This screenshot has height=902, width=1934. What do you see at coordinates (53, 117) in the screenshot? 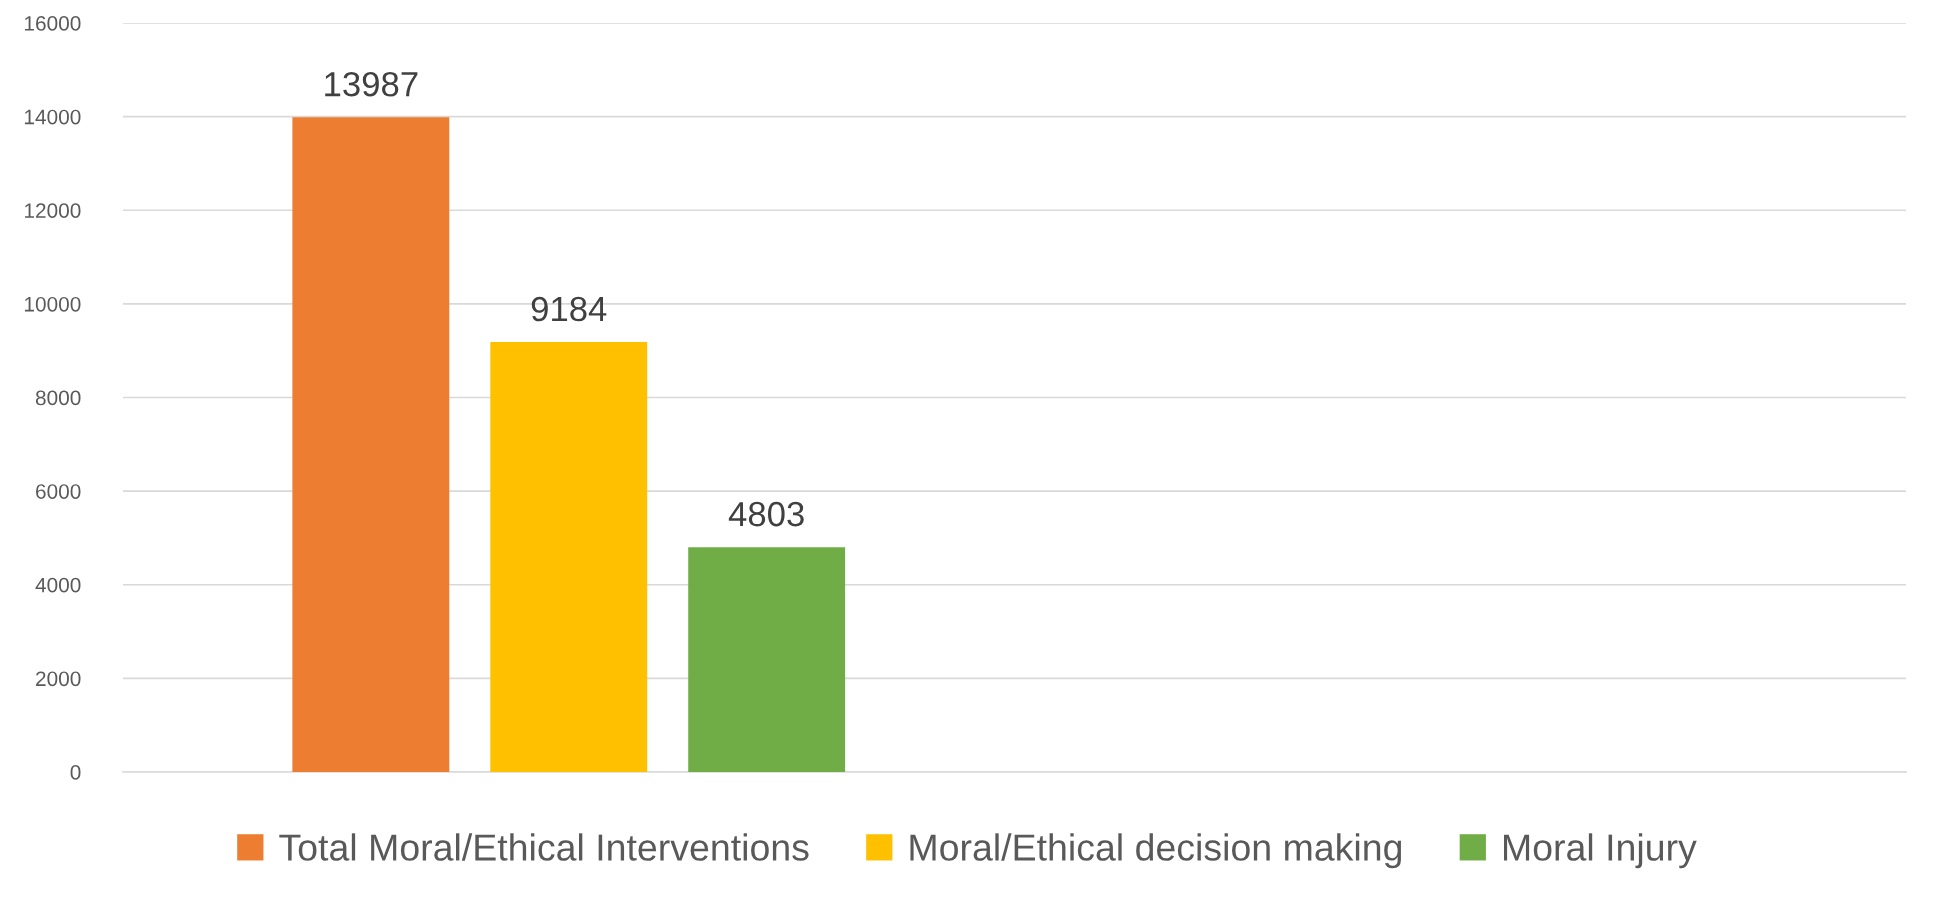
I see `y-tick-label: 14000` at bounding box center [53, 117].